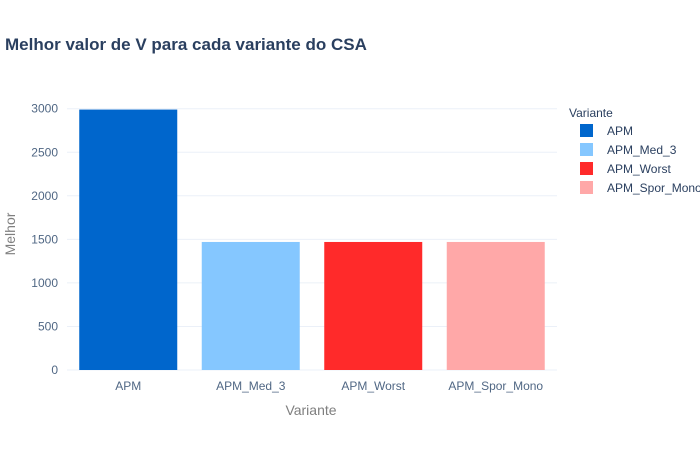 The width and height of the screenshot is (700, 450). I want to click on y-tick-label: 2500, so click(44, 152).